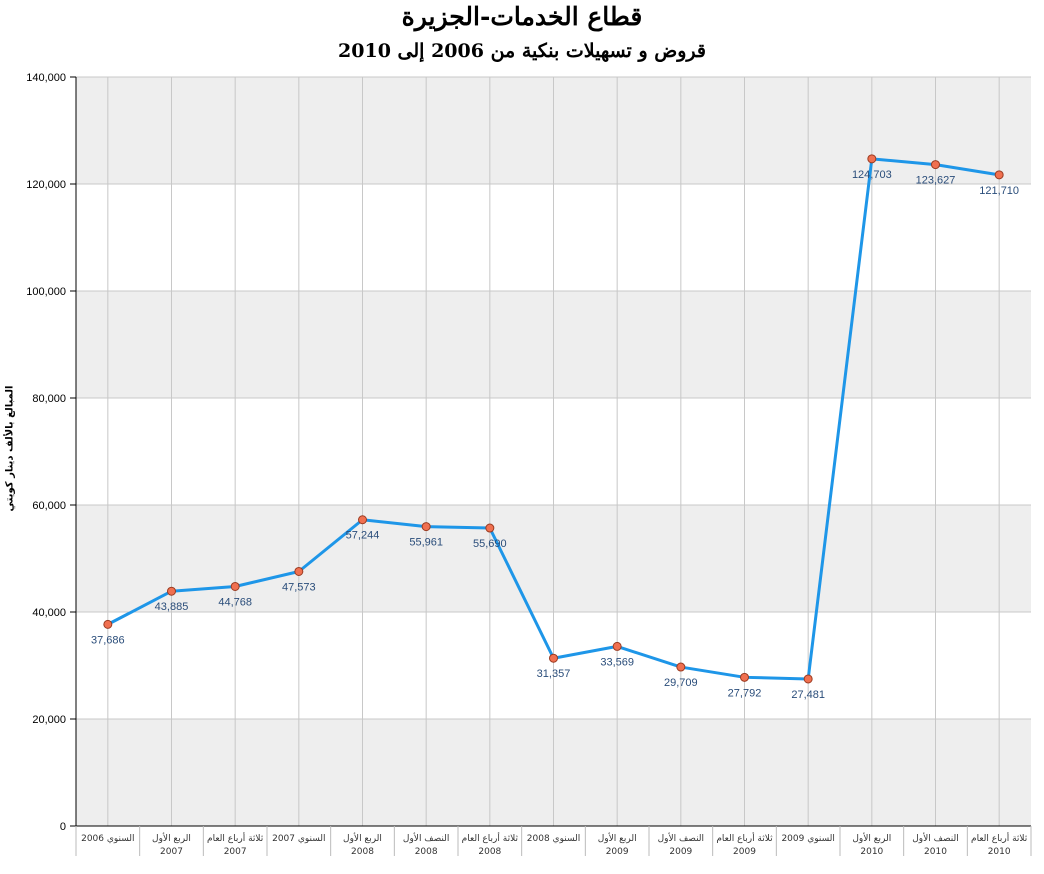  What do you see at coordinates (522, 16) in the screenshot?
I see `chart-title: قطاع الخدمات-الجزيرة` at bounding box center [522, 16].